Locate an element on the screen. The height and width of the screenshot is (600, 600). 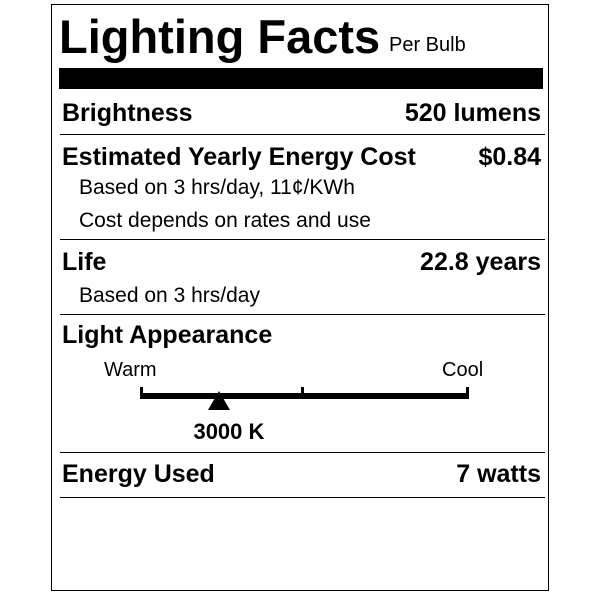
energy-used-label: Energy Used is located at coordinates (138, 474).